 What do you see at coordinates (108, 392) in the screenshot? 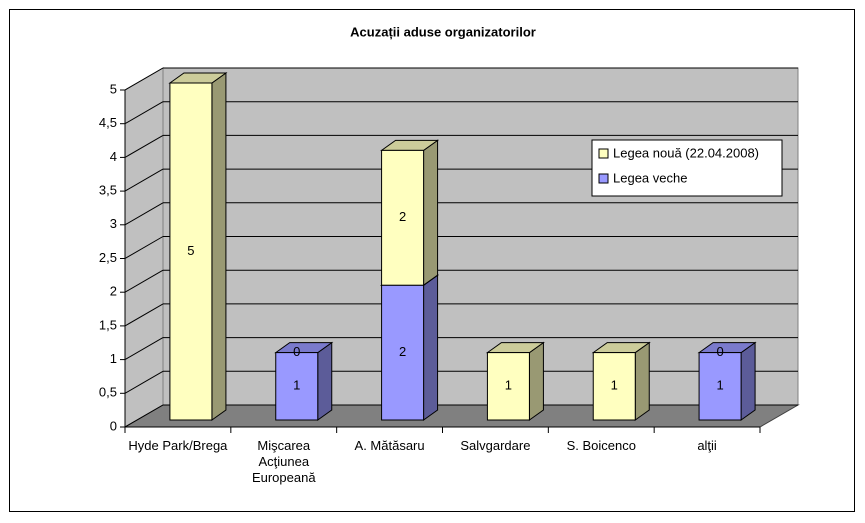
I see `y-tick-label: 0,5` at bounding box center [108, 392].